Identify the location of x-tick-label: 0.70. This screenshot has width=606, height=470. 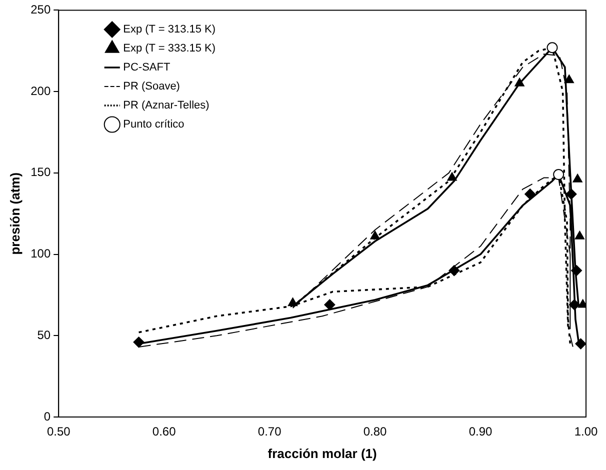
(270, 431).